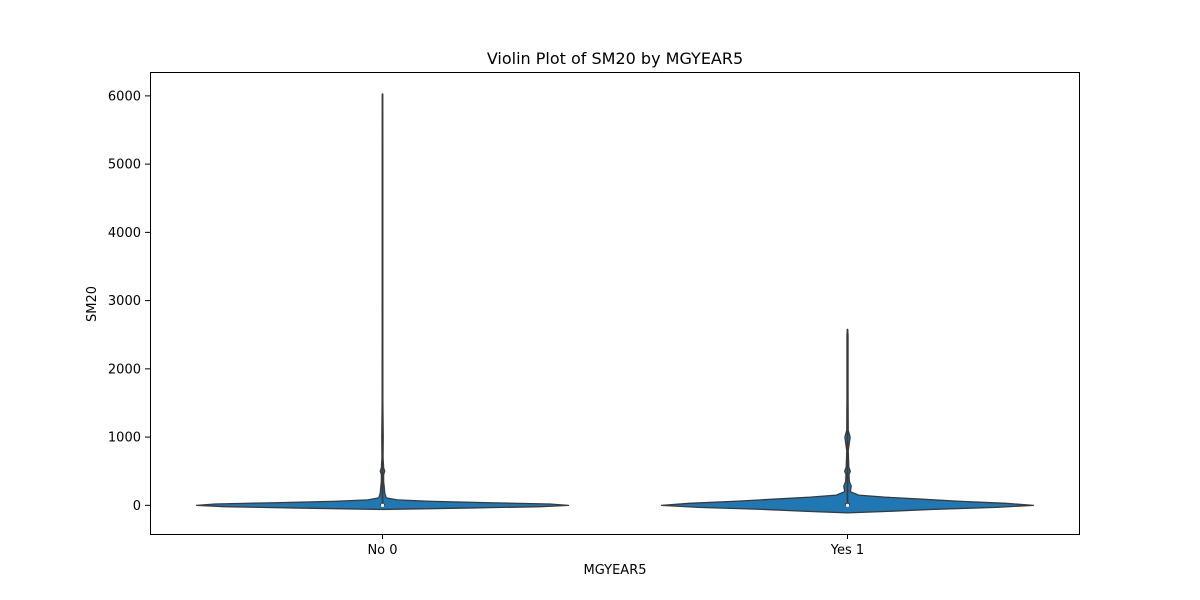  Describe the element at coordinates (382, 550) in the screenshot. I see `x-tick-label: No 0` at that location.